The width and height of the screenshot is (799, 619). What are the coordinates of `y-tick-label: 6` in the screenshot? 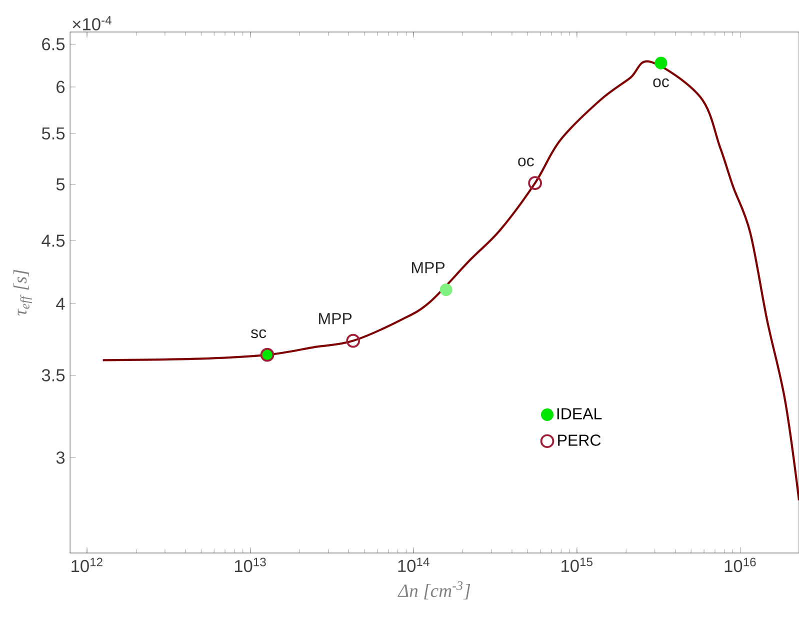 It's located at (60, 87).